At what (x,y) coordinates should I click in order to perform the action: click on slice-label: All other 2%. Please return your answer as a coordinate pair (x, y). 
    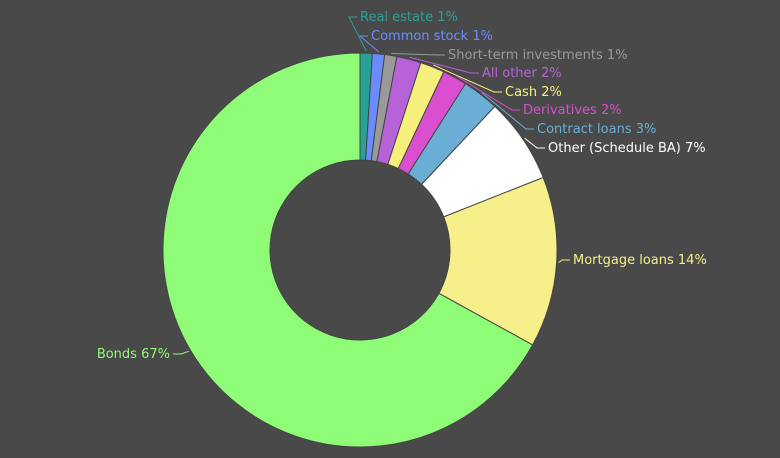
    Looking at the image, I should click on (522, 73).